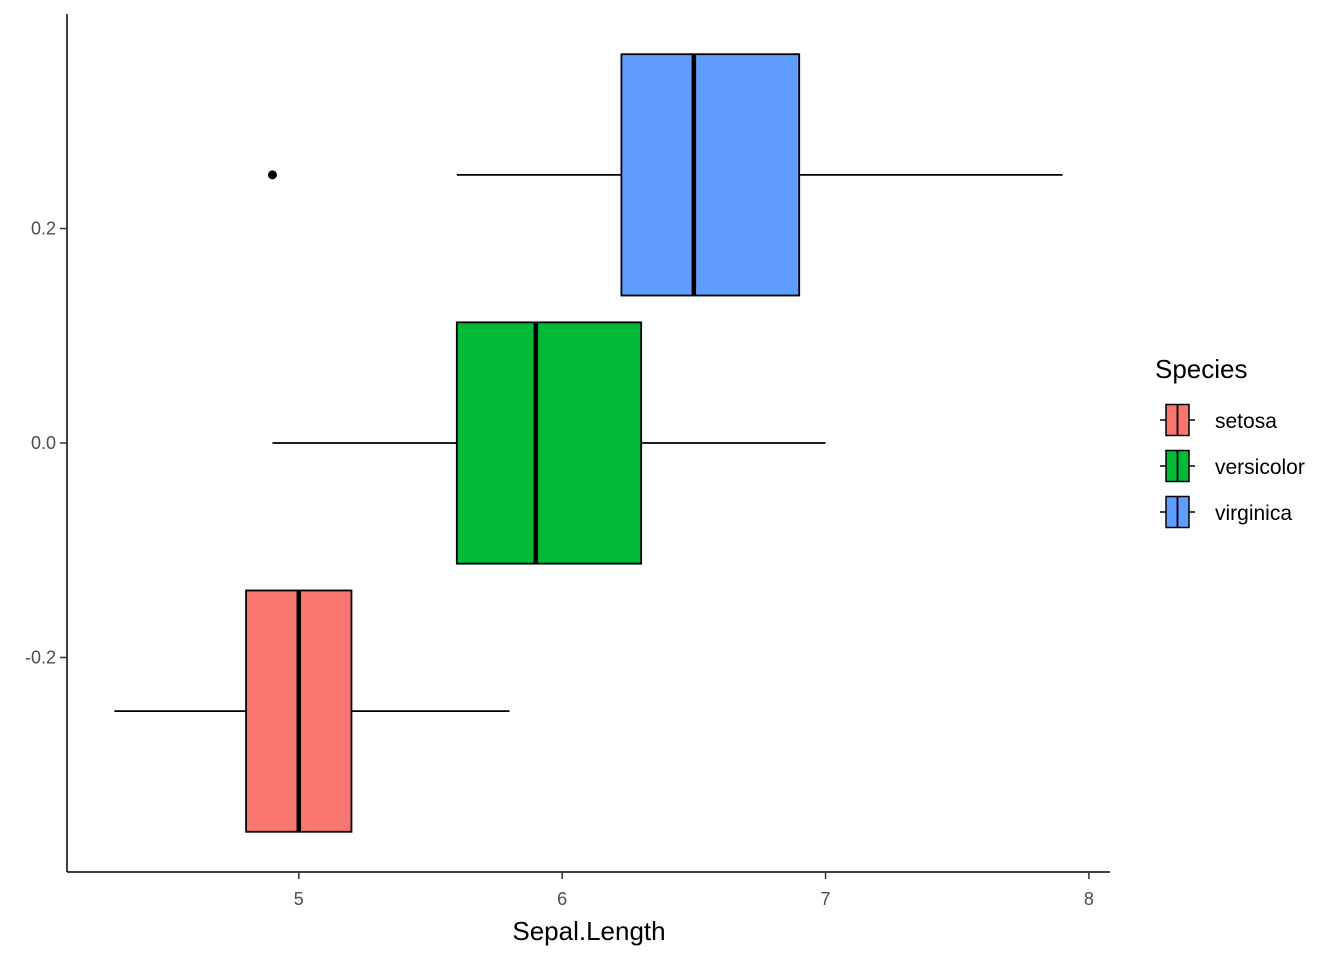 The width and height of the screenshot is (1344, 960). What do you see at coordinates (562, 899) in the screenshot?
I see `x-tick-label: 6` at bounding box center [562, 899].